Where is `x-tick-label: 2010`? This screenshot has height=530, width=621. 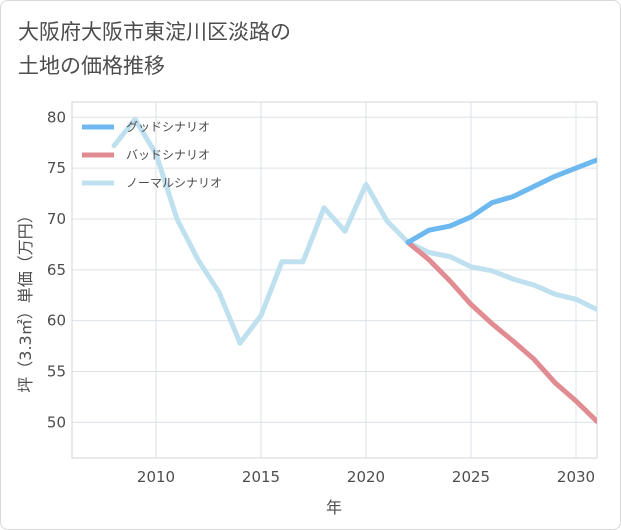 x-tick-label: 2010 is located at coordinates (156, 477).